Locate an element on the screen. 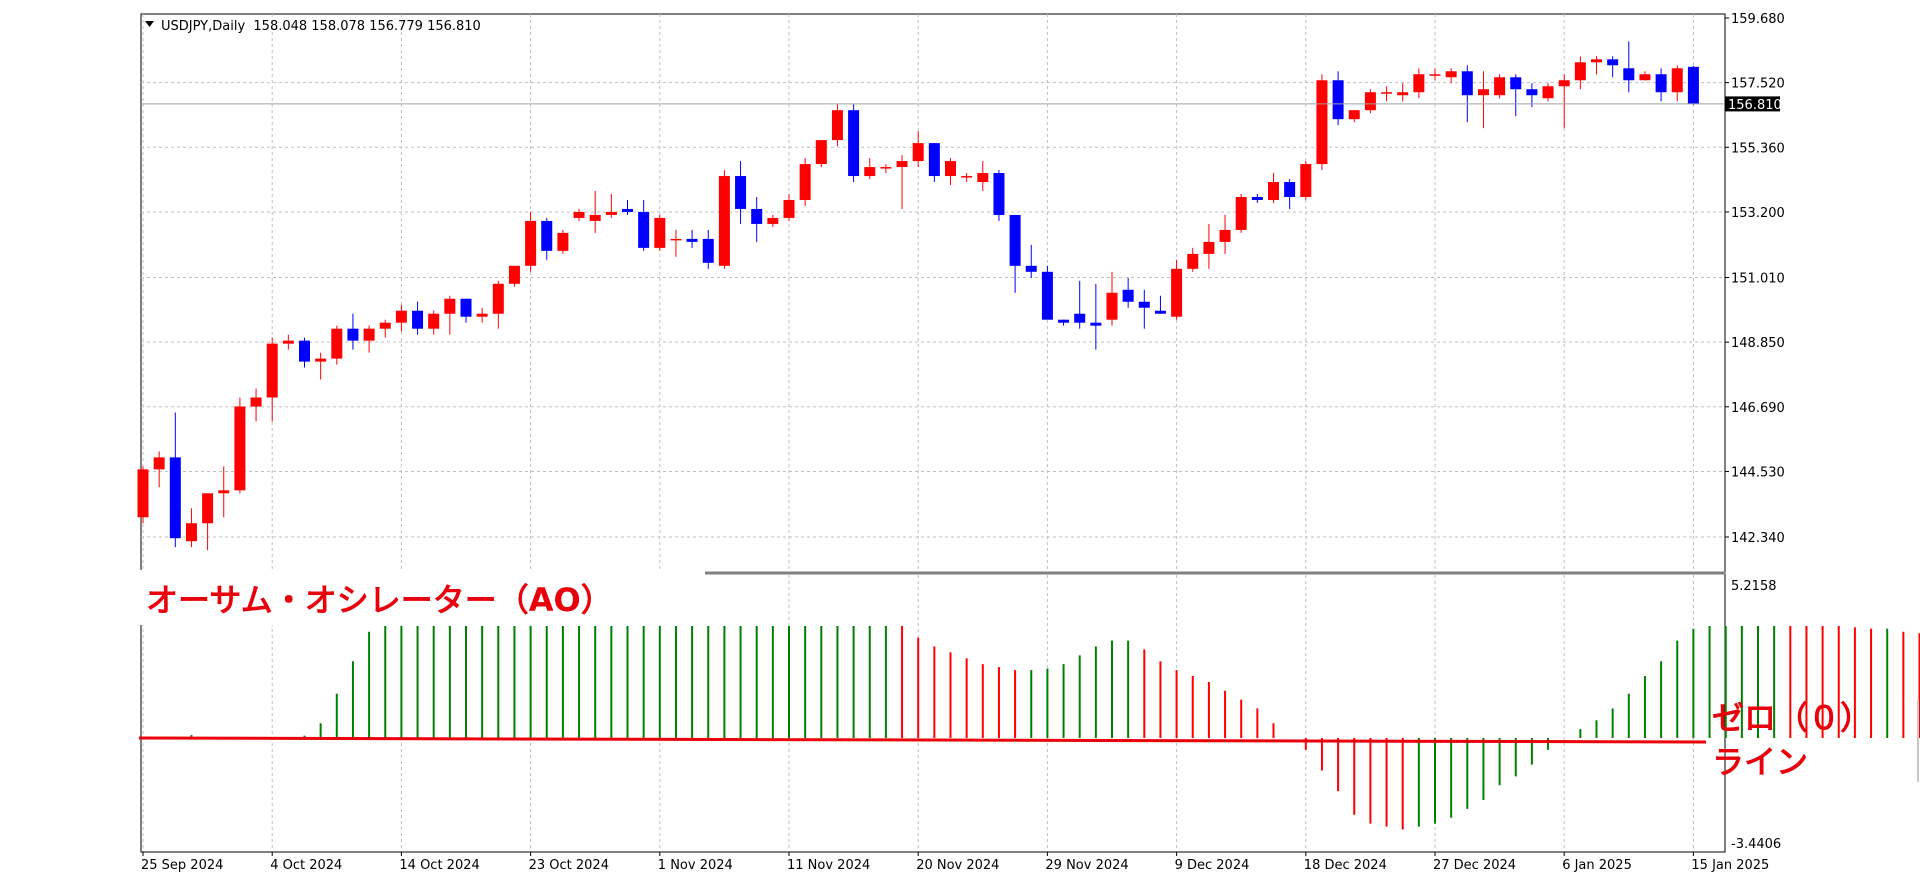 Image resolution: width=1920 pixels, height=876 pixels. time-tick-label: 1 Nov 2024 is located at coordinates (695, 865).